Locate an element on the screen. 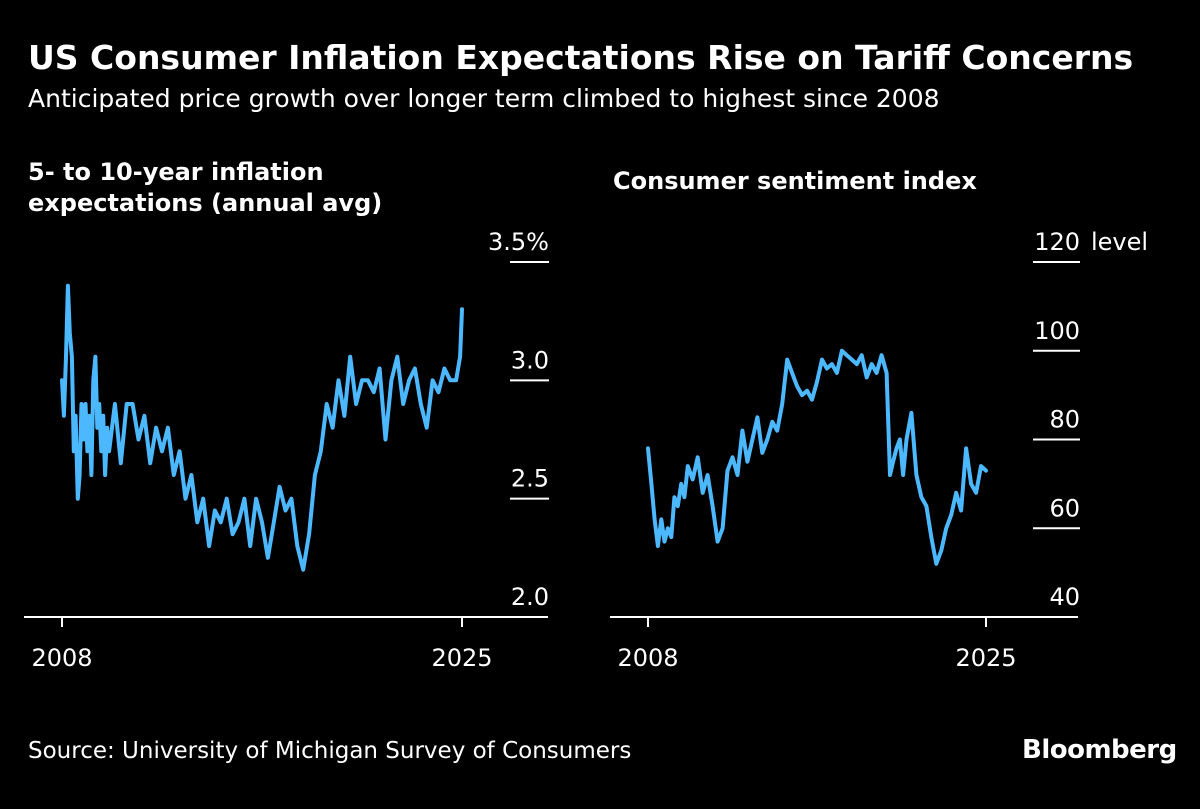 The height and width of the screenshot is (809, 1200). right-panel-title-line-1: Consumer sentiment index is located at coordinates (795, 181).